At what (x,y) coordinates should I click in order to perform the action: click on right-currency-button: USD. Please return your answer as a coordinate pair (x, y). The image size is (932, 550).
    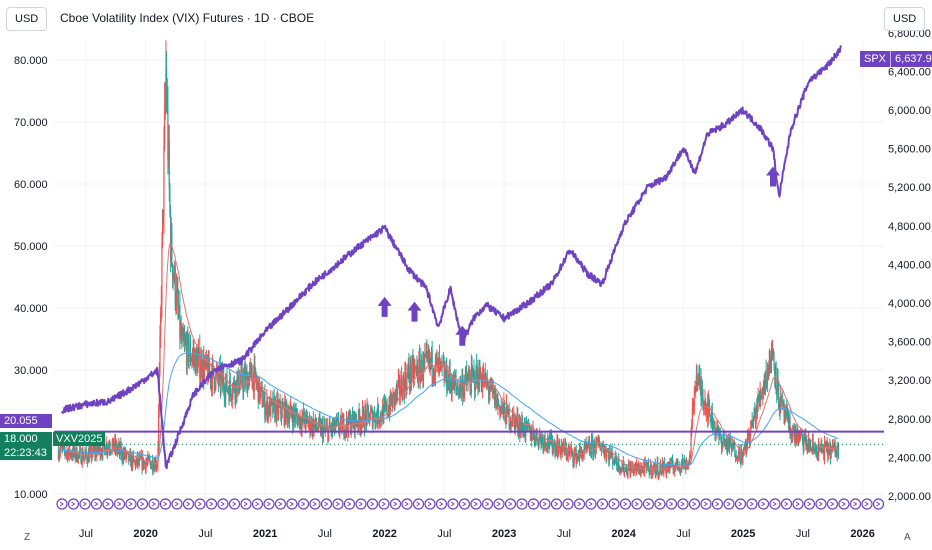
    Looking at the image, I should click on (905, 19).